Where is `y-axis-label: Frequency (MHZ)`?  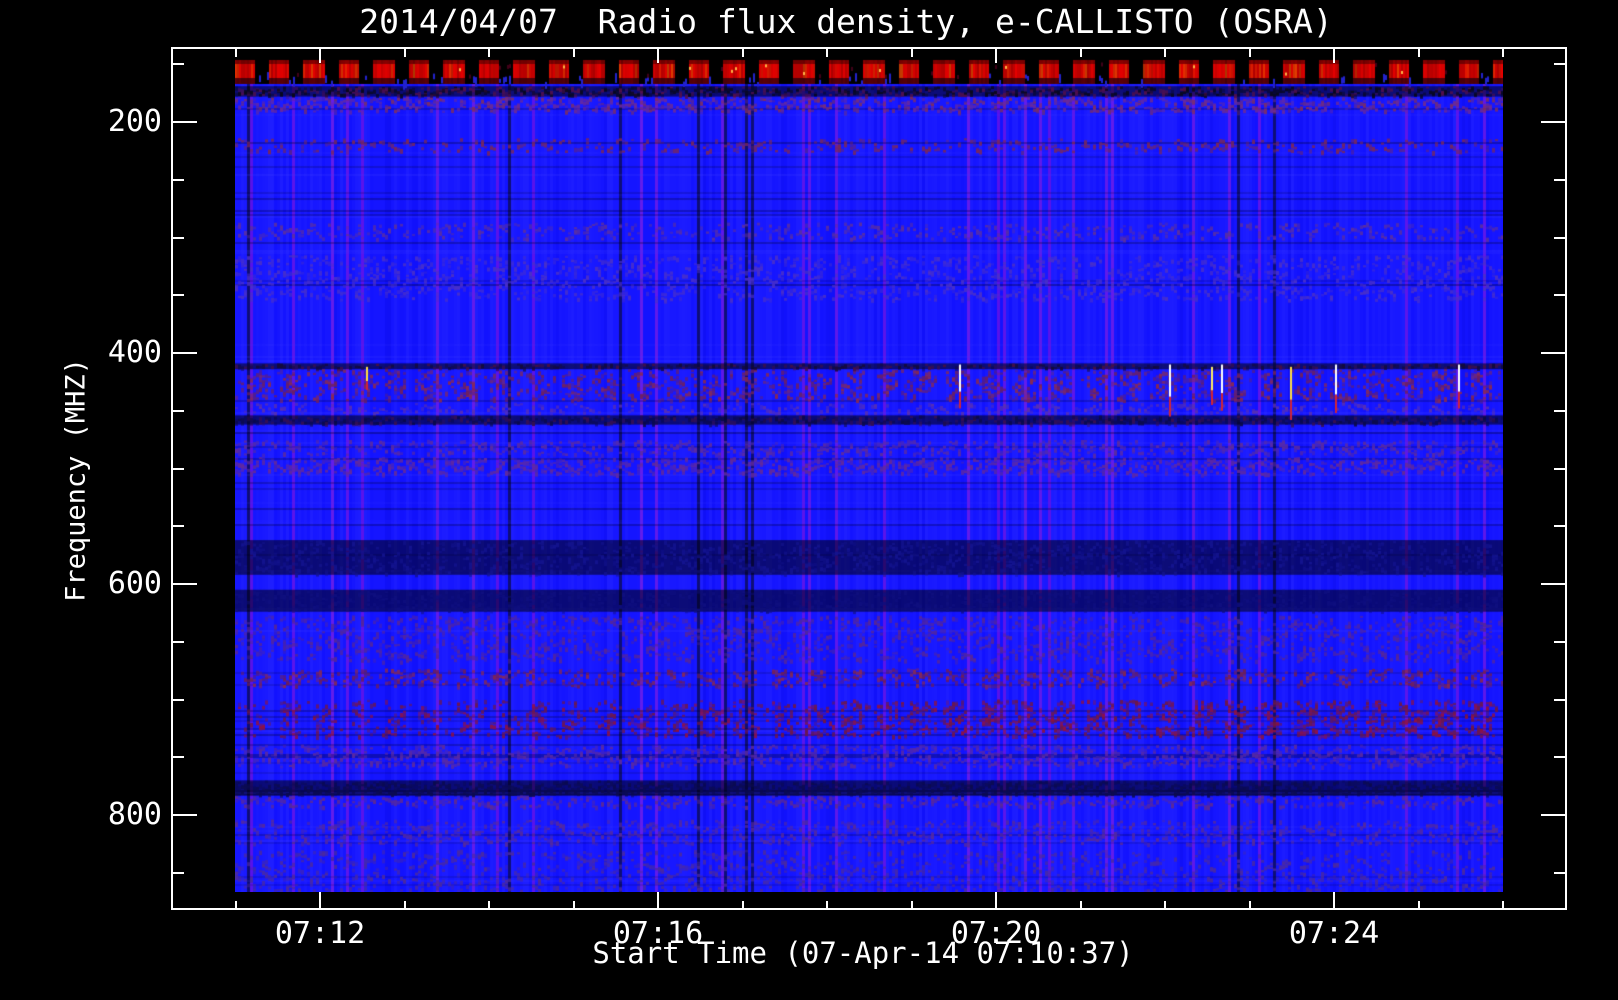
y-axis-label: Frequency (MHZ) is located at coordinates (76, 480).